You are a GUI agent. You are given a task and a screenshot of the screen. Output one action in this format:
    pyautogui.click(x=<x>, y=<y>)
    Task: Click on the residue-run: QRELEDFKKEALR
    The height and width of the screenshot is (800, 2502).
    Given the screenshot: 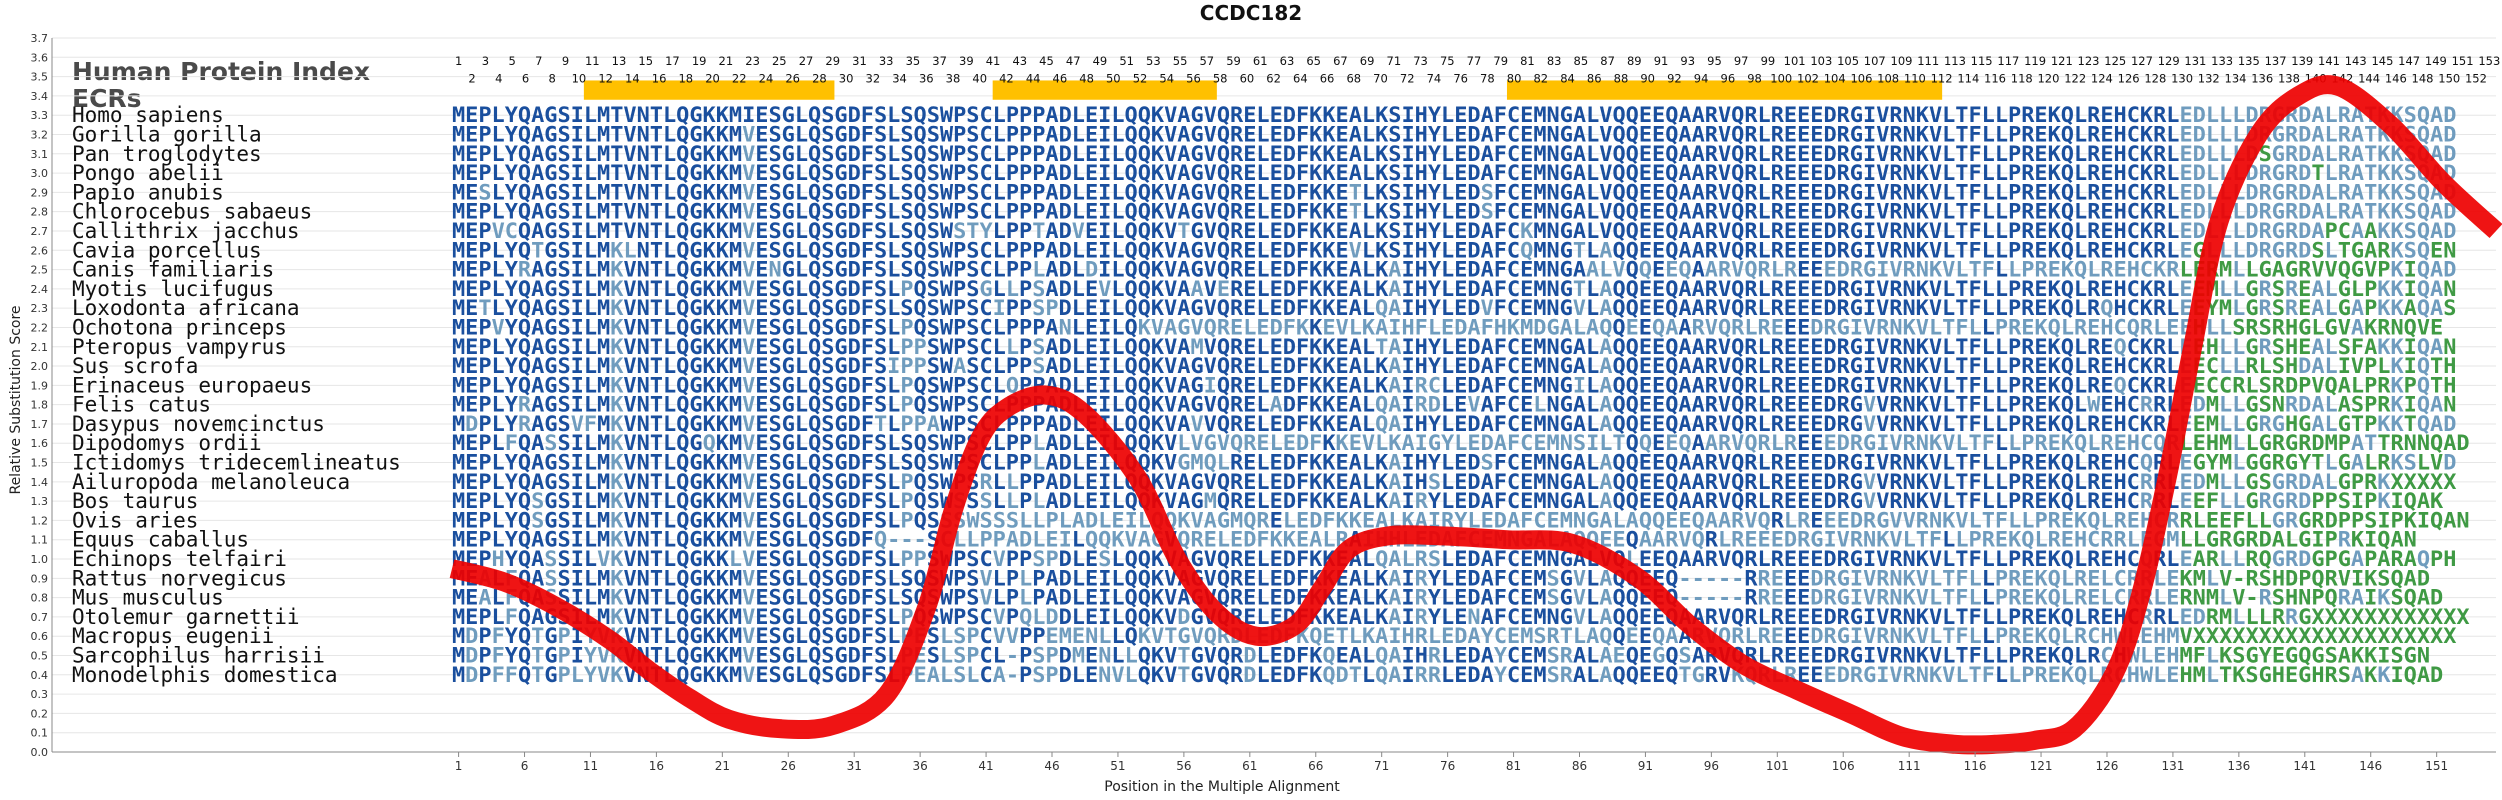 What is the action you would take?
    pyautogui.click(x=1263, y=540)
    